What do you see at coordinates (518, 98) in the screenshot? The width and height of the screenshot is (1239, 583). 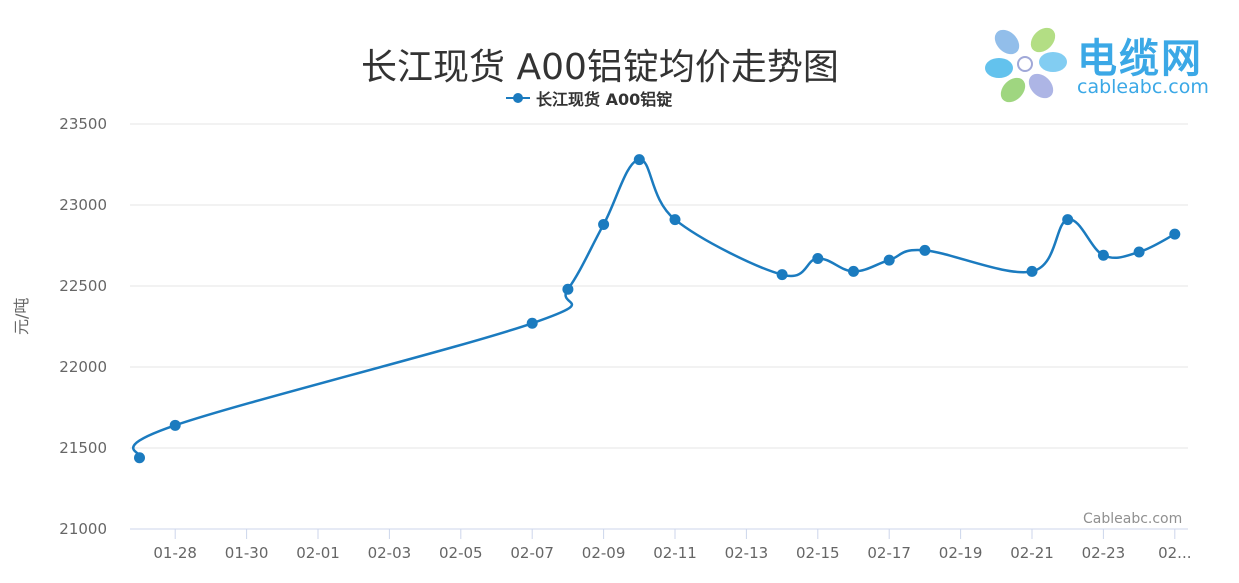 I see `legend-marker-icon` at bounding box center [518, 98].